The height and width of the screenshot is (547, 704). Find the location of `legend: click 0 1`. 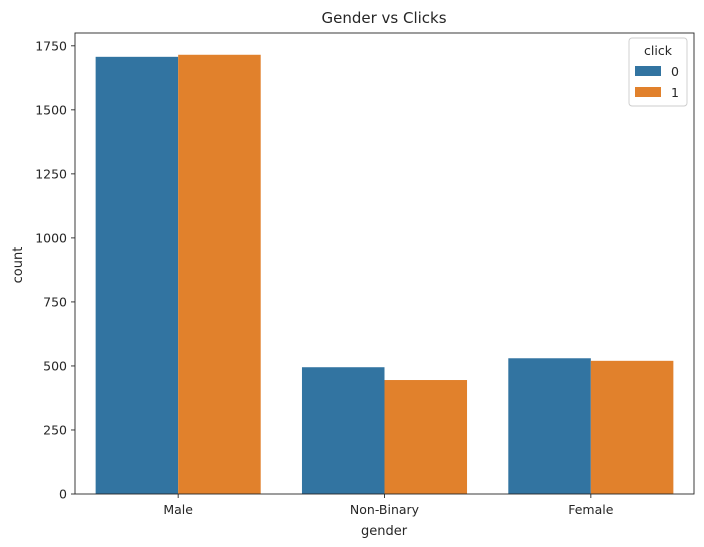

legend: click 0 1 is located at coordinates (658, 72).